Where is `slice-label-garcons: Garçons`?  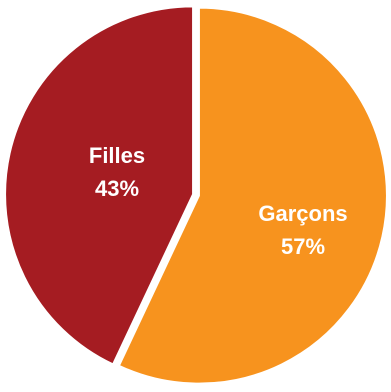 slice-label-garcons: Garçons is located at coordinates (302, 213).